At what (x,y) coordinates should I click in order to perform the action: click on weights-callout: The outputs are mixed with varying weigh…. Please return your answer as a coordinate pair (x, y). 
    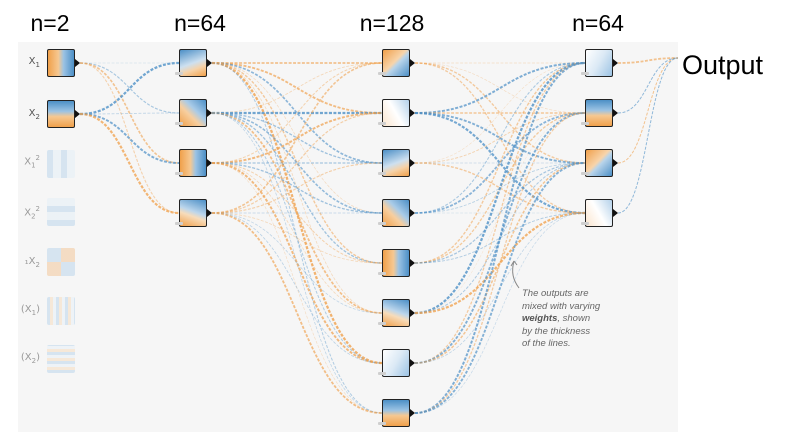
    Looking at the image, I should click on (561, 318).